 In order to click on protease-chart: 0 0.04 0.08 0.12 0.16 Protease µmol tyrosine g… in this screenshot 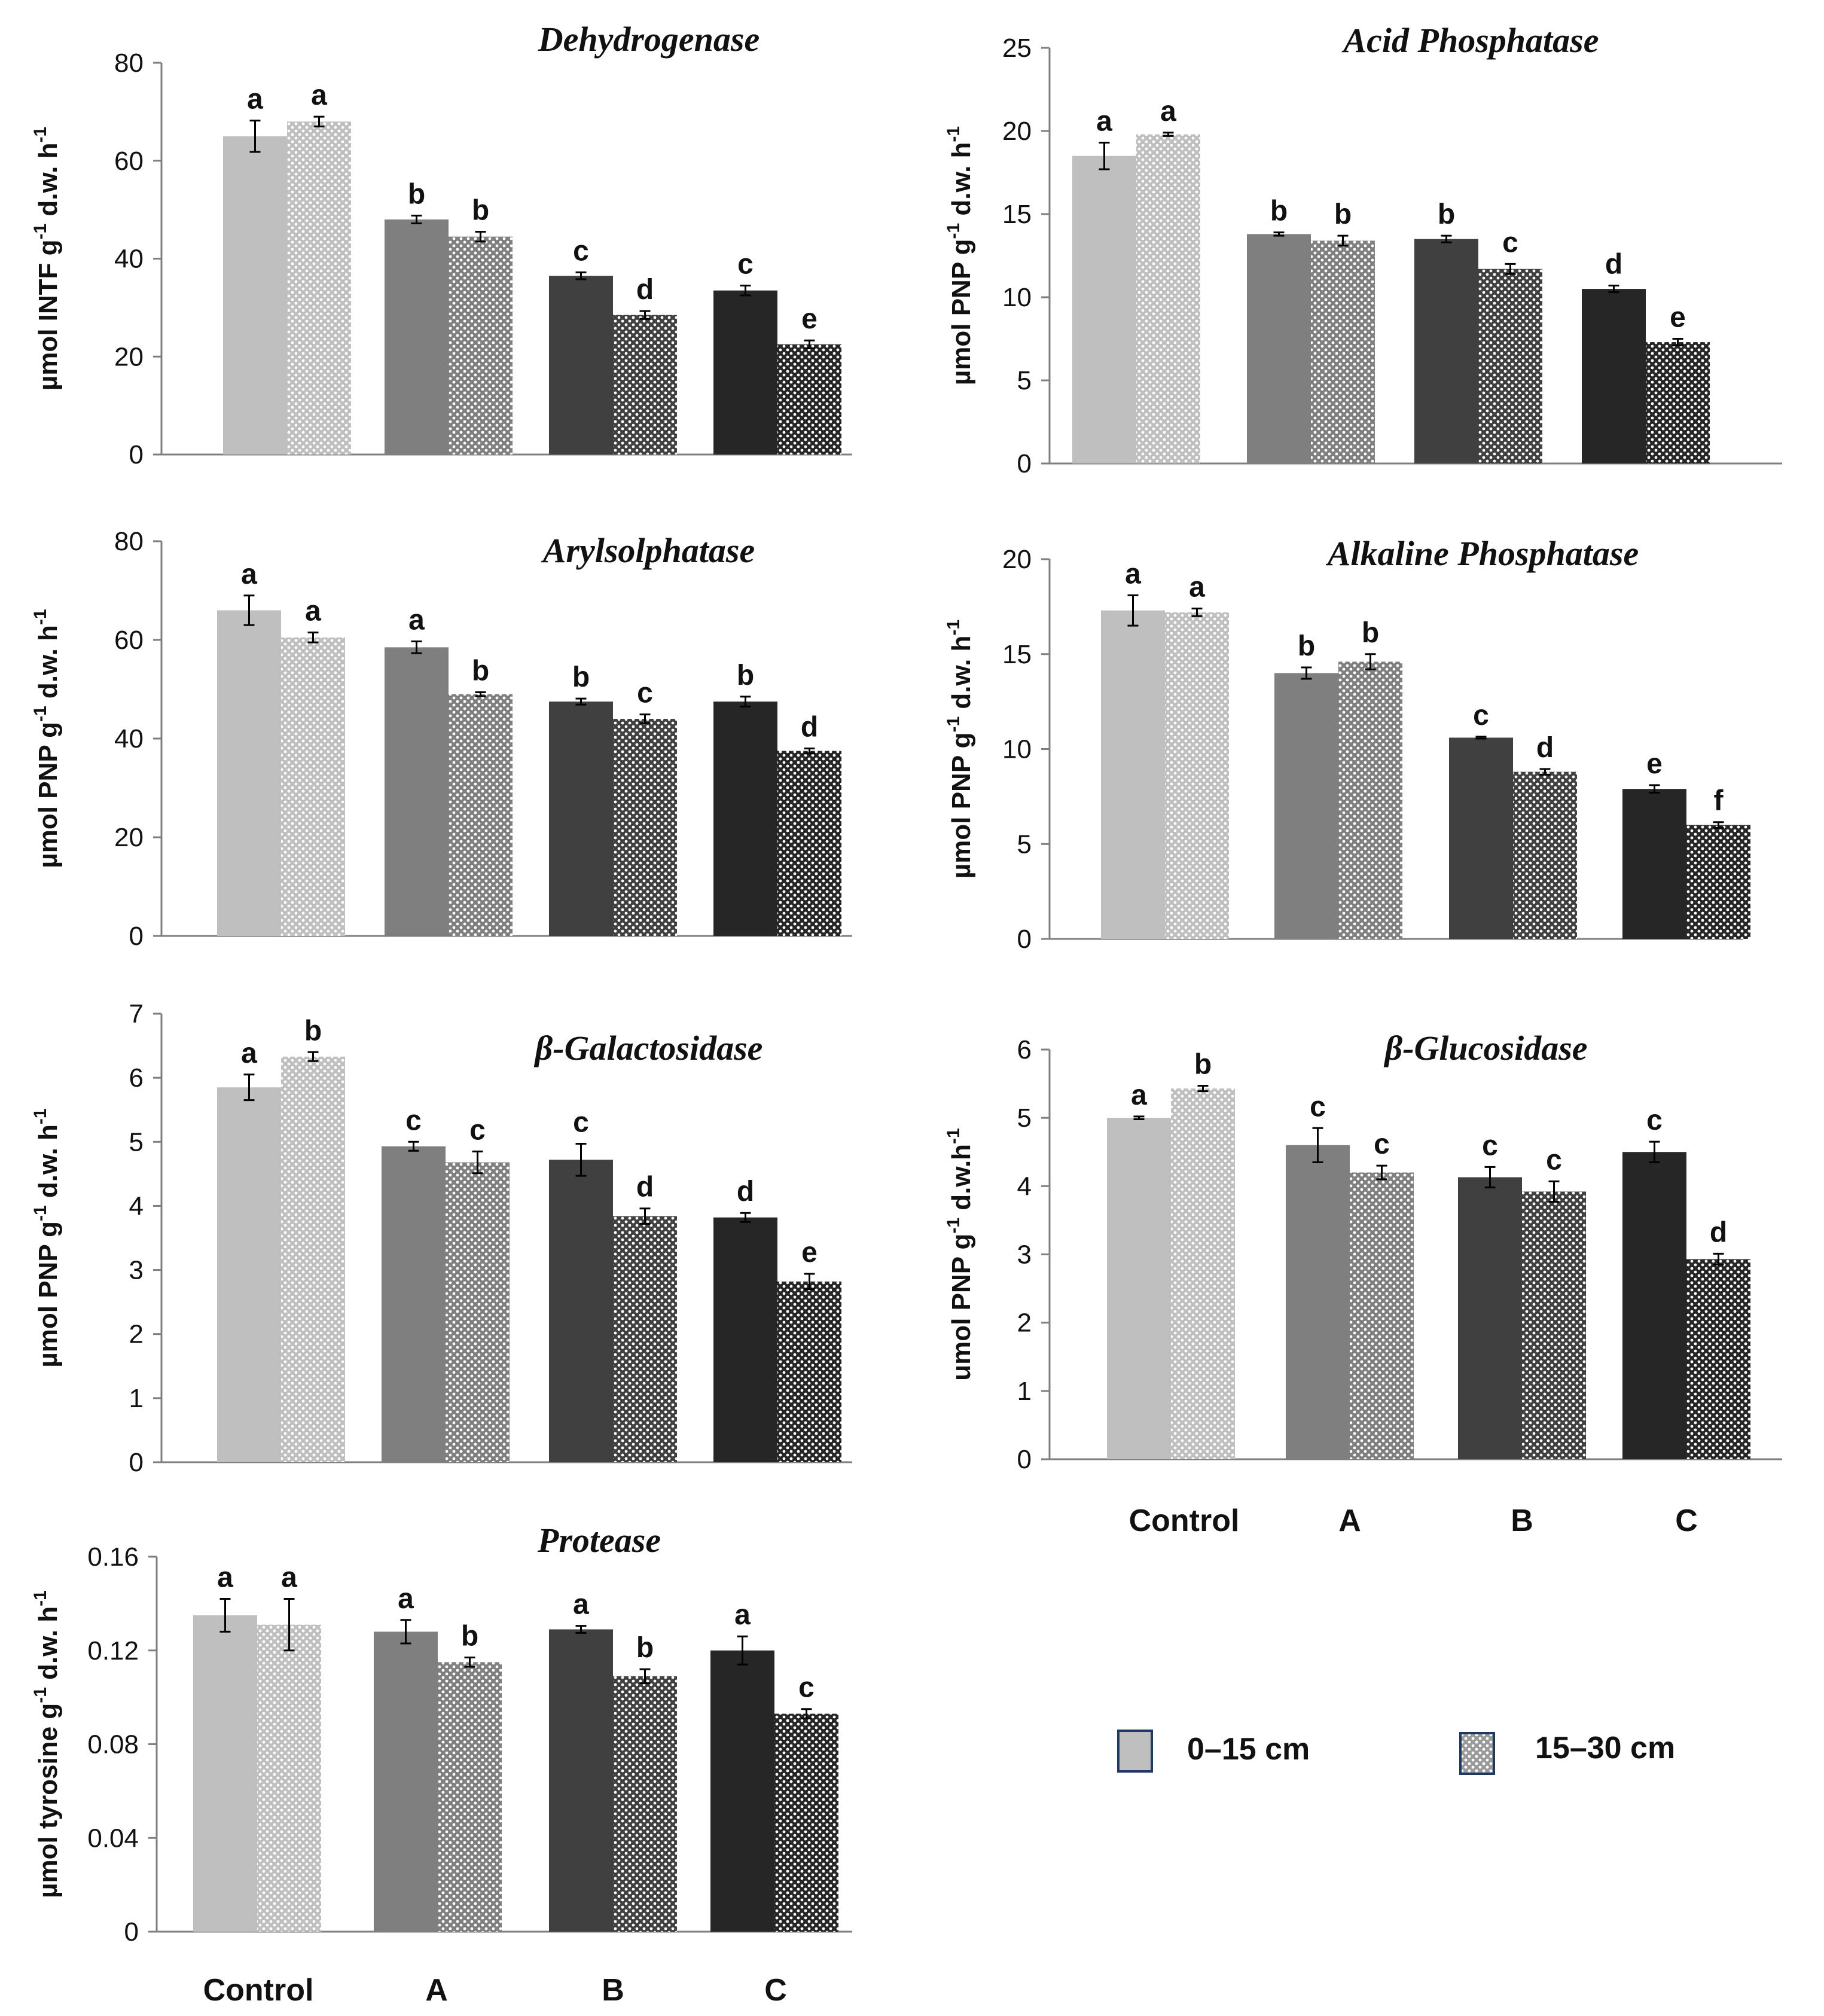, I will do `click(441, 1734)`.